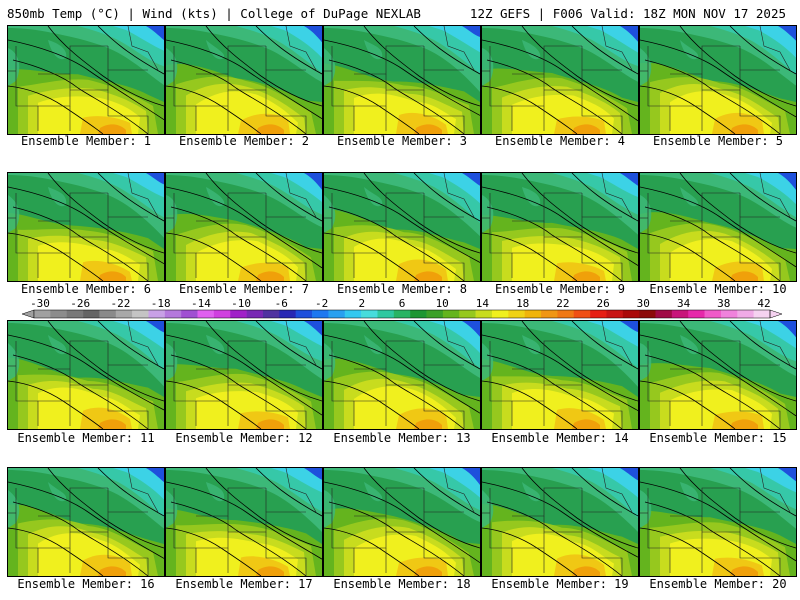 This screenshot has width=800, height=600. I want to click on colorbar-tick-label: 10, so click(442, 303).